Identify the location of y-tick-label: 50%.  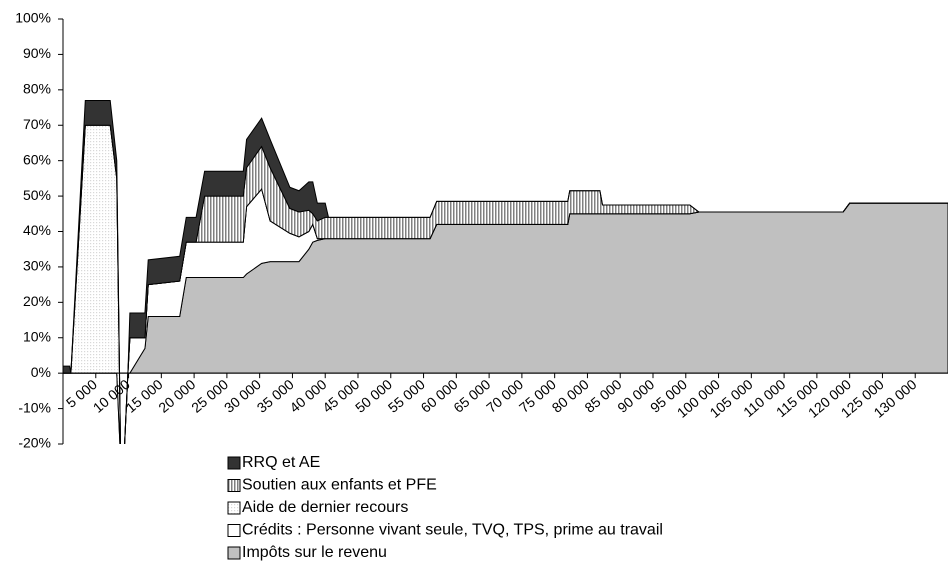
(37, 195).